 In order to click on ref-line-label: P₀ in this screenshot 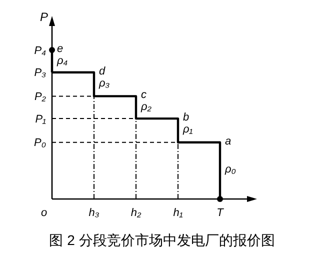, I will do `click(40, 143)`.